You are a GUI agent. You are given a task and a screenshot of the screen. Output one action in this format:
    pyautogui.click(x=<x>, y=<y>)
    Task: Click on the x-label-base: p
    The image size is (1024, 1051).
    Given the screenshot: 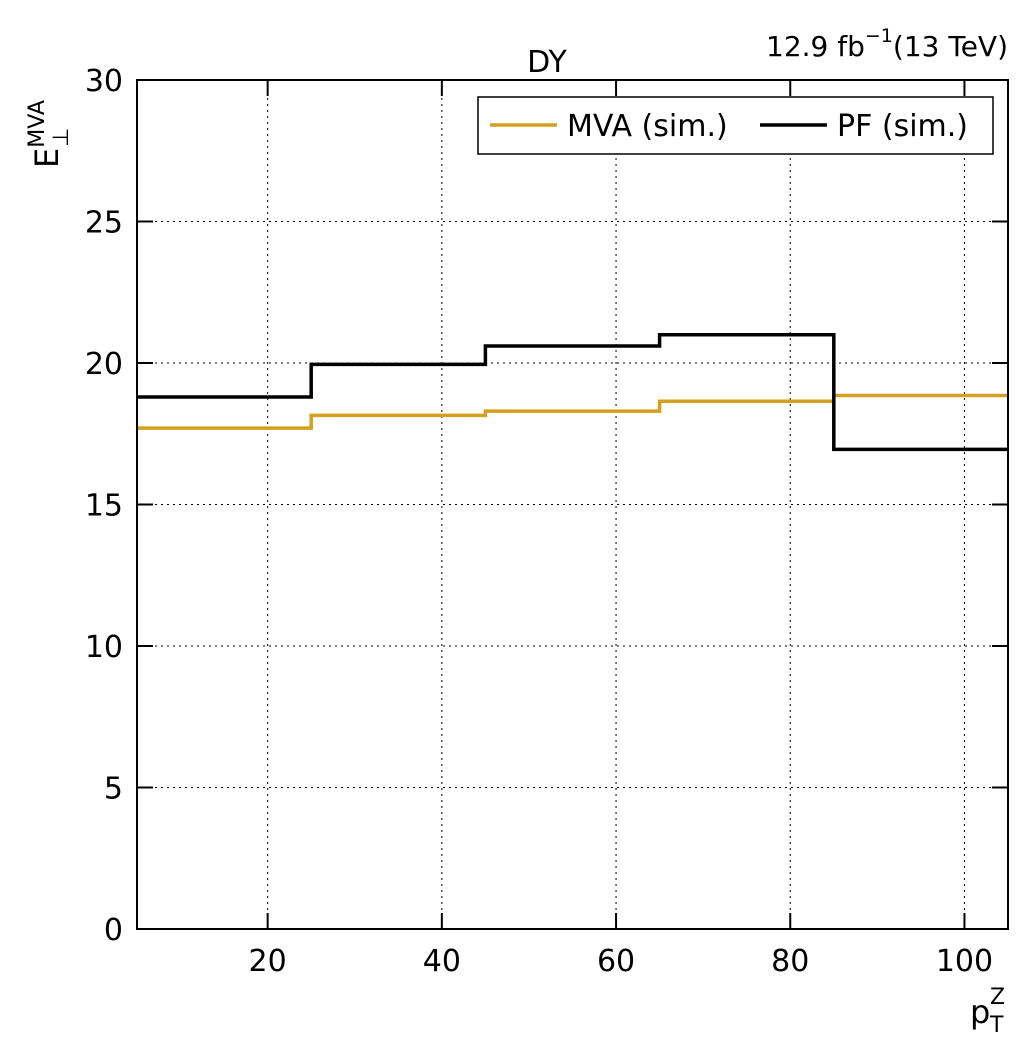 What is the action you would take?
    pyautogui.click(x=980, y=1012)
    